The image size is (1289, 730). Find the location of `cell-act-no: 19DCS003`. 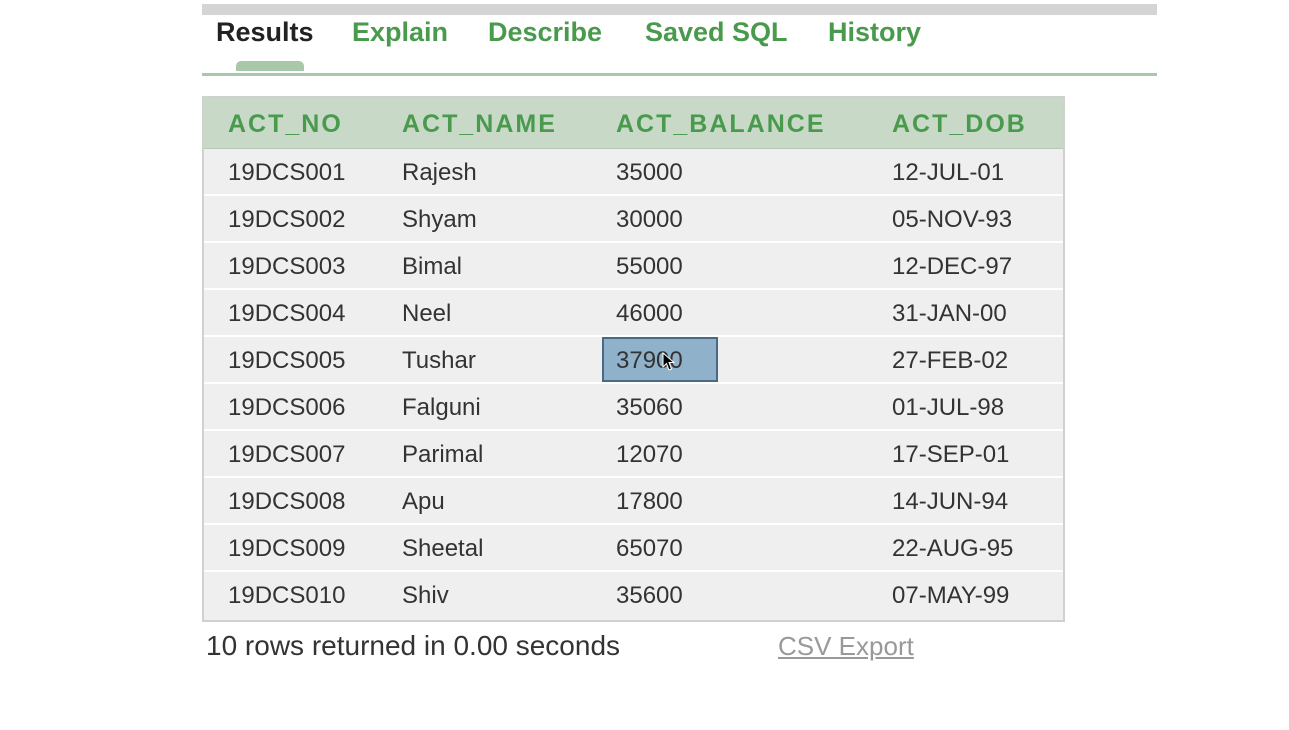

cell-act-no: 19DCS003 is located at coordinates (287, 266).